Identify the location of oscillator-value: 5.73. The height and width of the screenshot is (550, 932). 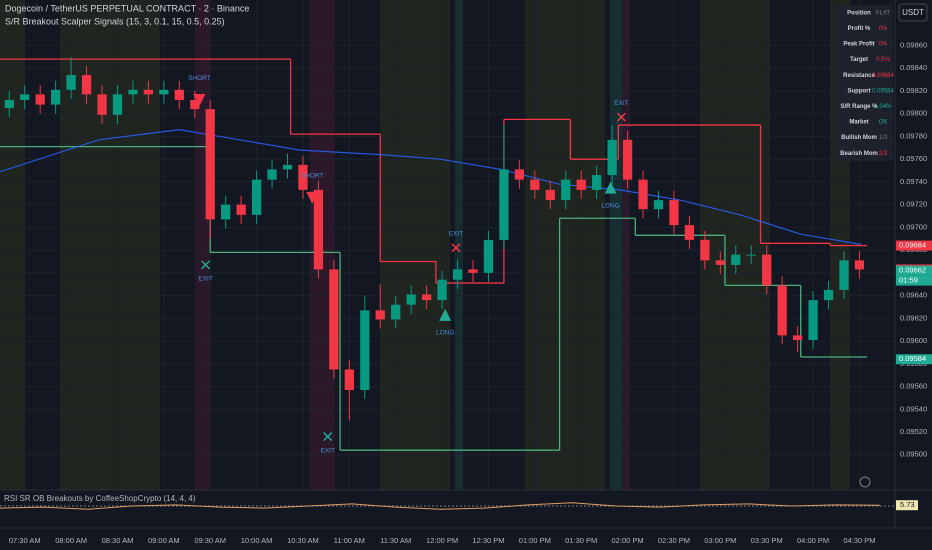
(907, 504).